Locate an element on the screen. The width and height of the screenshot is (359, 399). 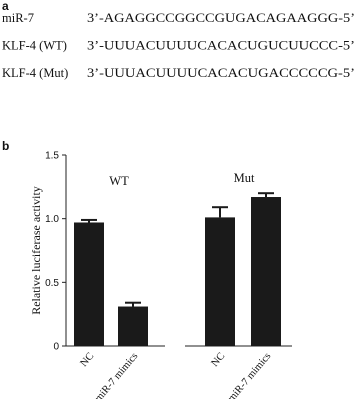
group-label: WT is located at coordinates (119, 181).